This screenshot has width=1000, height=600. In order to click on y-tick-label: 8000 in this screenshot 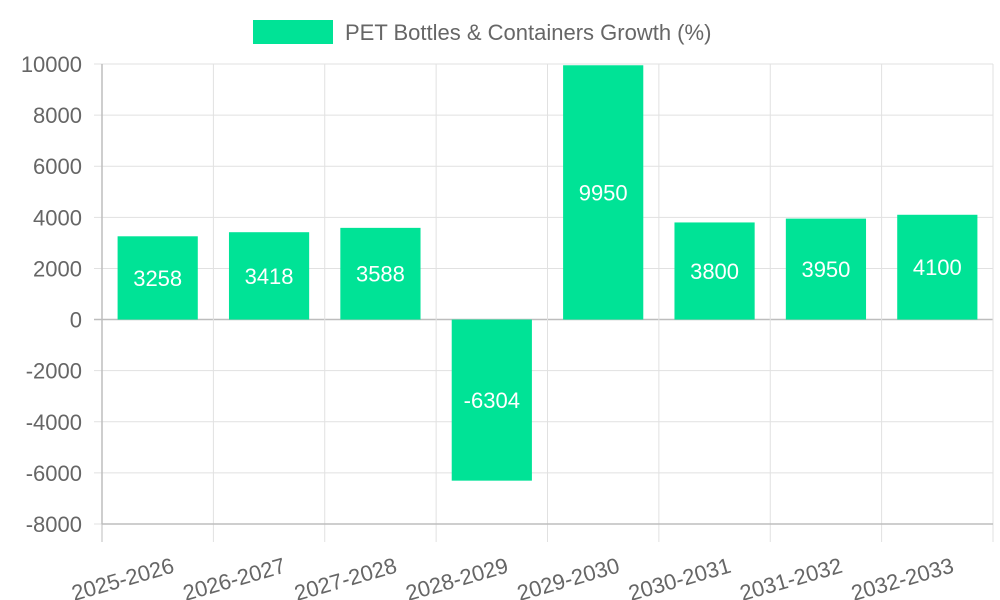, I will do `click(57, 115)`.